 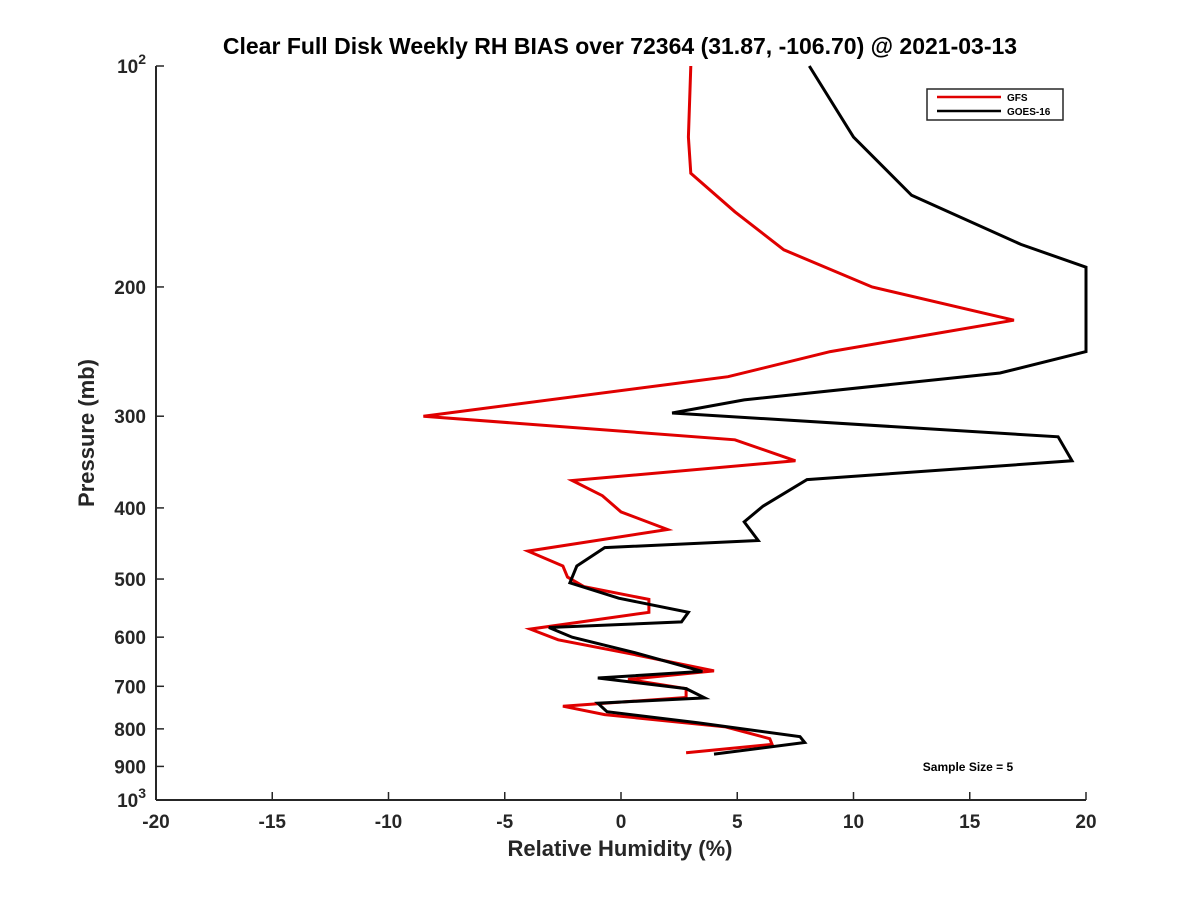 I want to click on y-tick-label: 900, so click(x=130, y=767).